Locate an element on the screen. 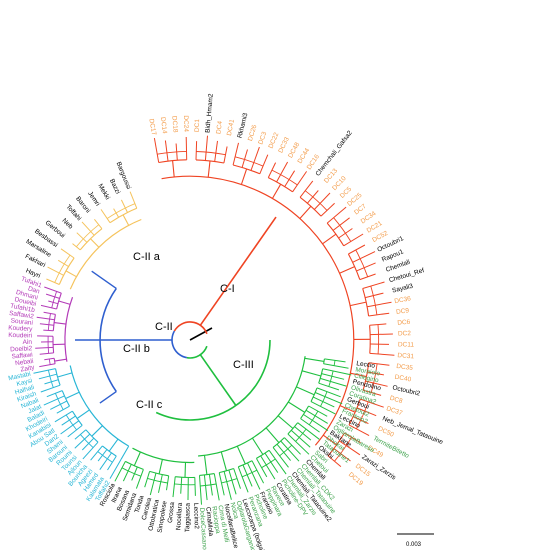 This screenshot has height=550, width=543. leaf-label-c3-inner: Grossa is located at coordinates (171, 512).